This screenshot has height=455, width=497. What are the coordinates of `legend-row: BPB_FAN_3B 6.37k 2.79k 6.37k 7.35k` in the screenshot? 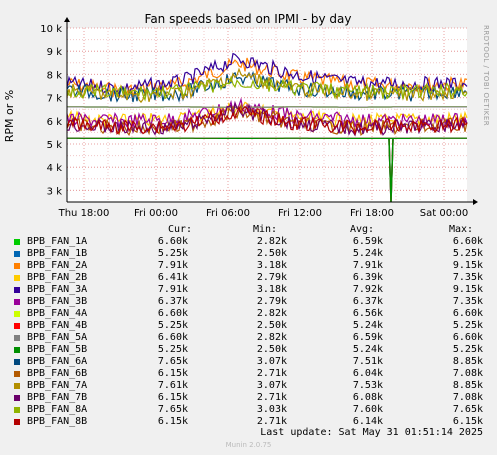 It's located at (248, 302).